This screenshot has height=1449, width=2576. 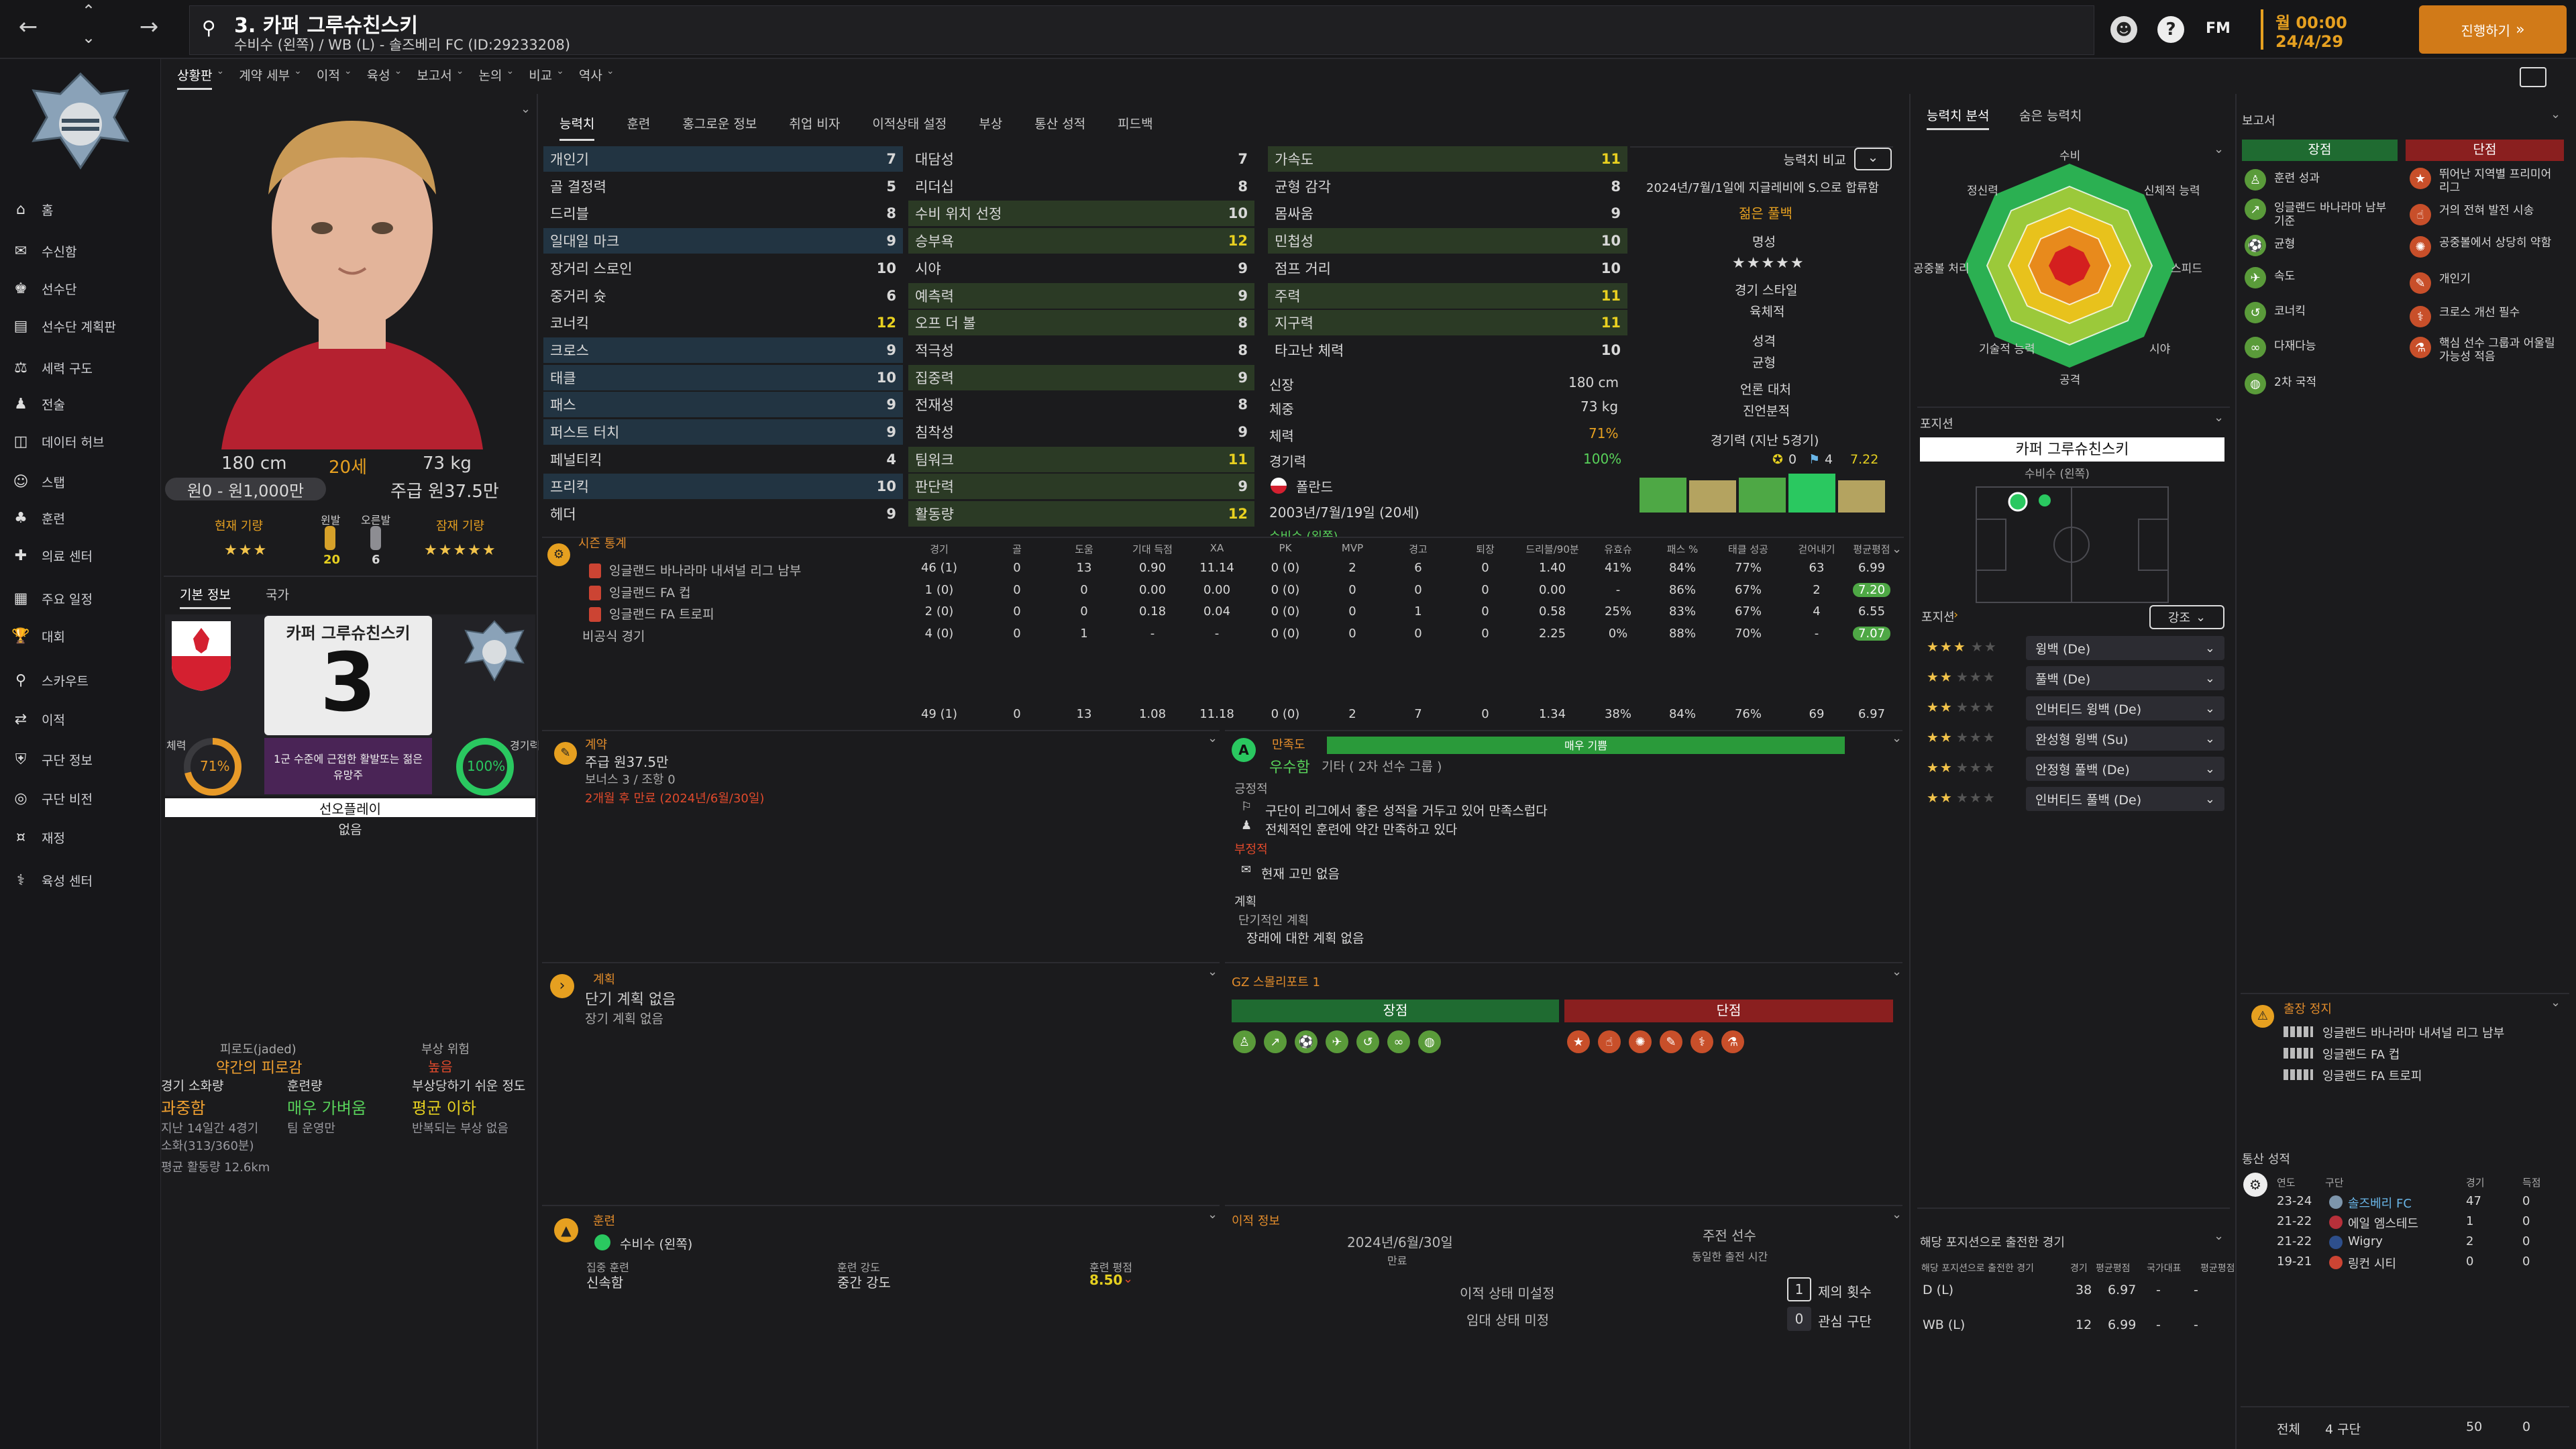 What do you see at coordinates (80, 555) in the screenshot?
I see `sidebar-item-10: ✚ 의료 센터` at bounding box center [80, 555].